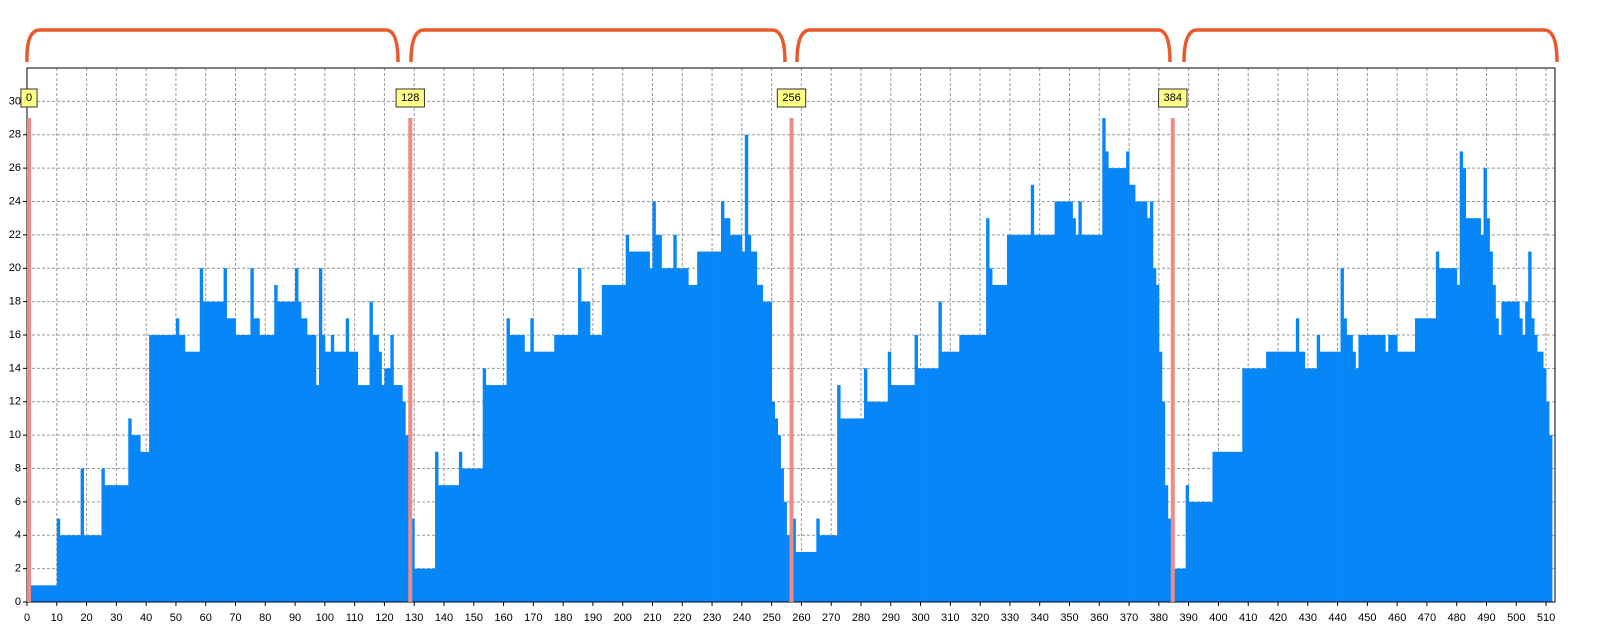 The width and height of the screenshot is (1597, 643). What do you see at coordinates (1486, 618) in the screenshot?
I see `x-tick-label: 490` at bounding box center [1486, 618].